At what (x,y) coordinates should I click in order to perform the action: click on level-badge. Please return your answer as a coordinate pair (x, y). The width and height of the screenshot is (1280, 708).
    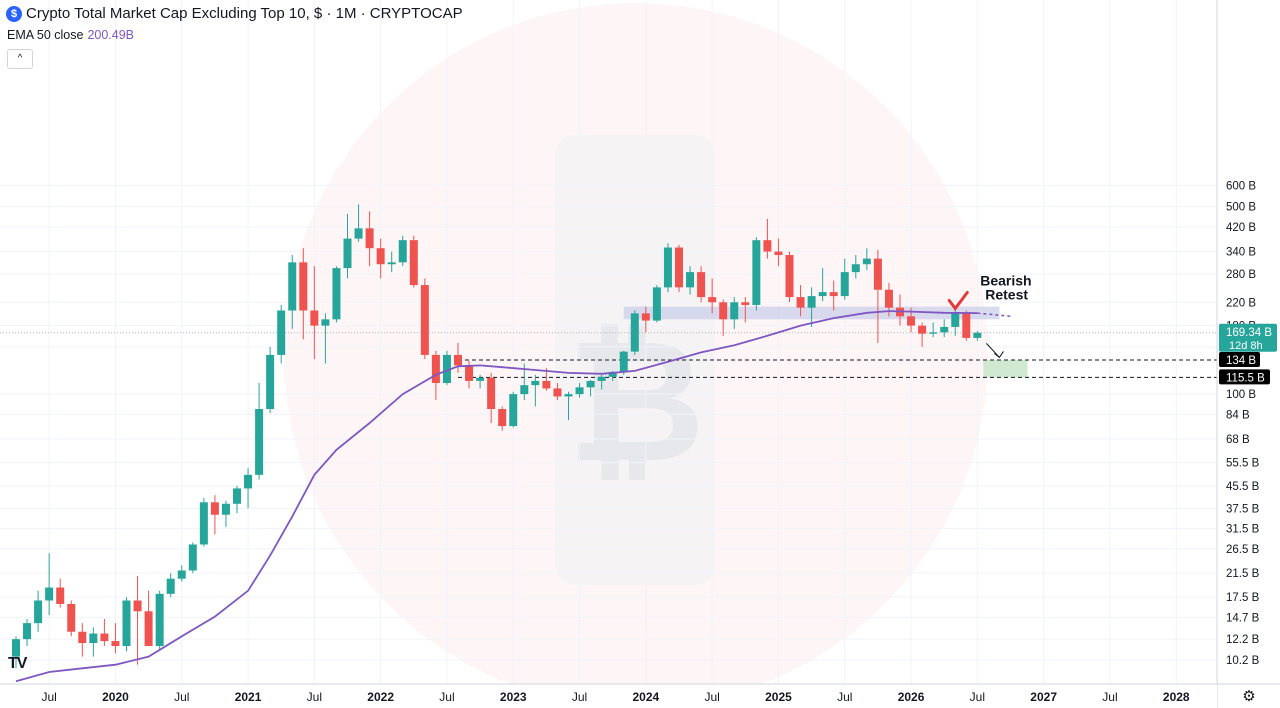
    Looking at the image, I should click on (1244, 377).